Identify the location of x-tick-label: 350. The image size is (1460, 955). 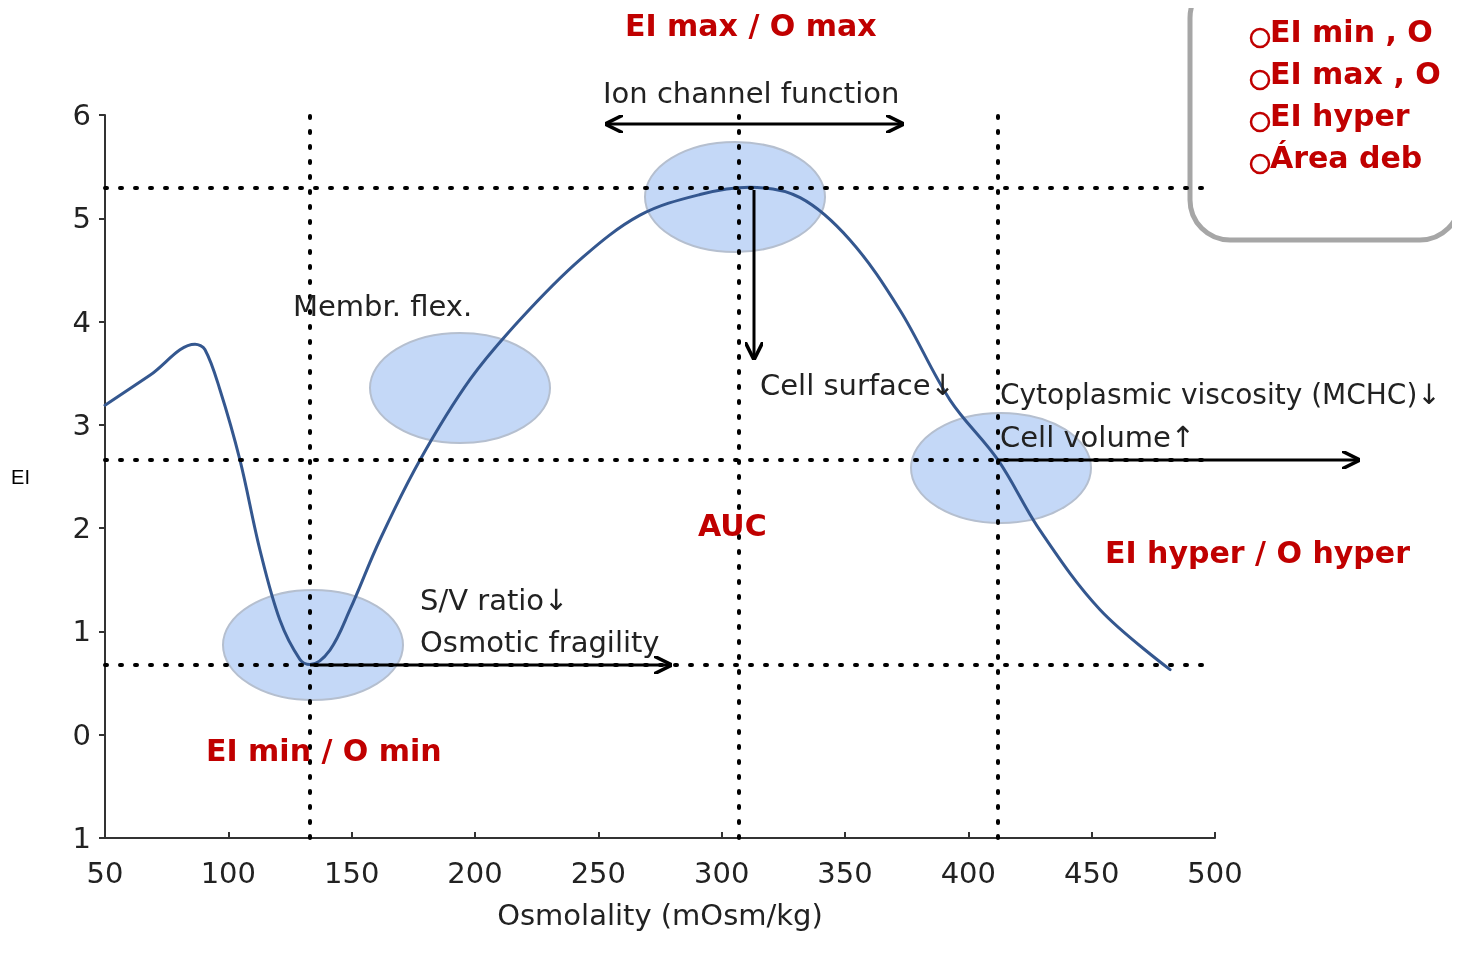
(845, 872).